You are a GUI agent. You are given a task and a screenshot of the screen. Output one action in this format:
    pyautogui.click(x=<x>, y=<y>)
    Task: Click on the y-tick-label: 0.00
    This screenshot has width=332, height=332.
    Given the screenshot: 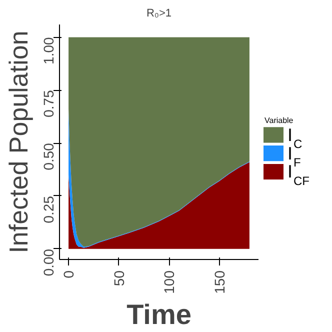 What is the action you would take?
    pyautogui.click(x=48, y=262)
    